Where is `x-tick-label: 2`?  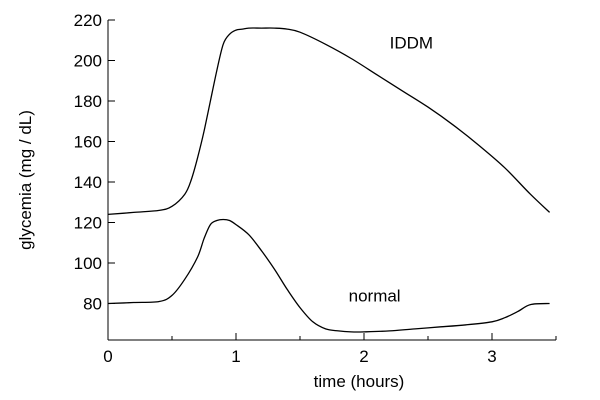
x-tick-label: 2 is located at coordinates (363, 356).